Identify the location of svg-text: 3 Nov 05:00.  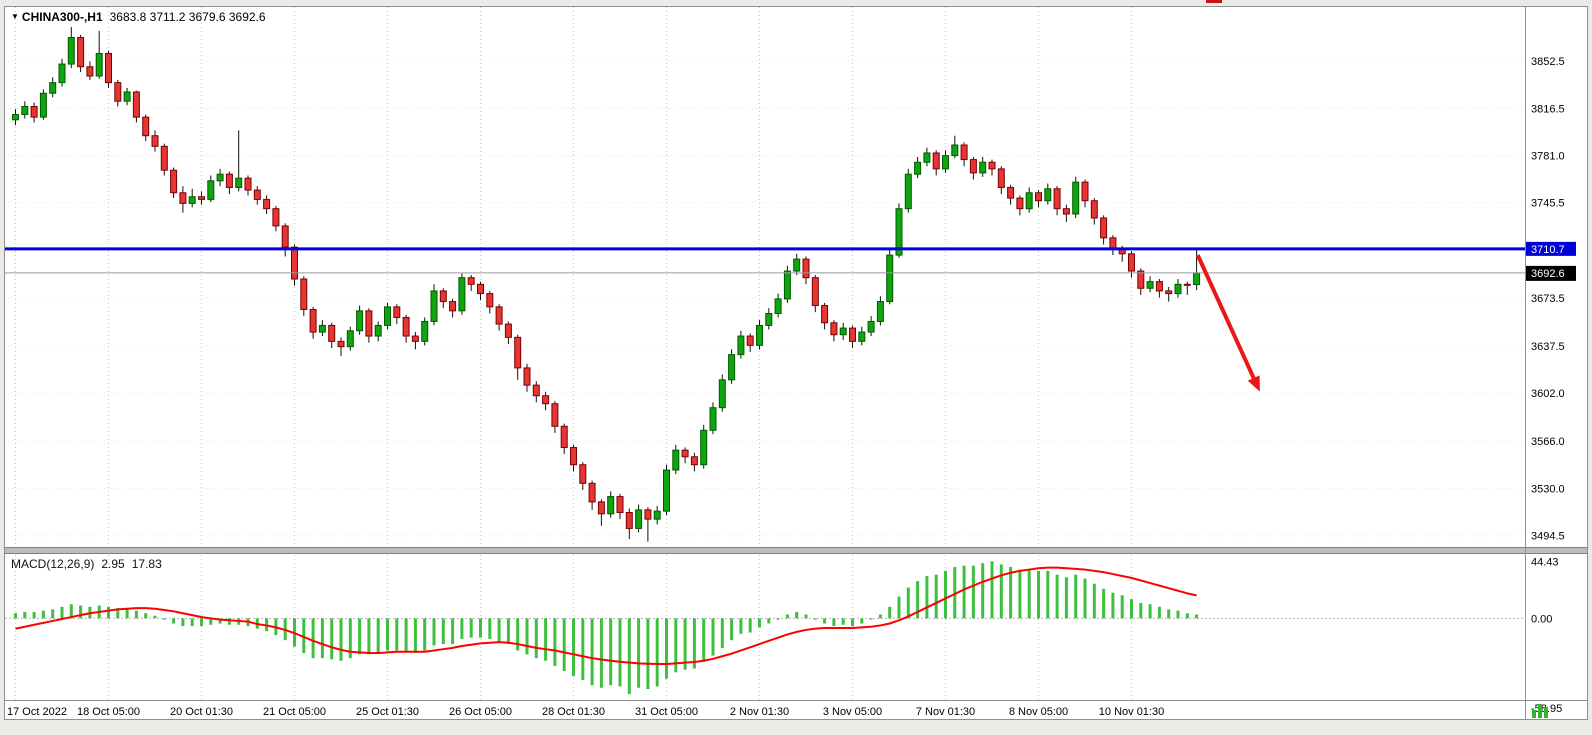
(852, 712).